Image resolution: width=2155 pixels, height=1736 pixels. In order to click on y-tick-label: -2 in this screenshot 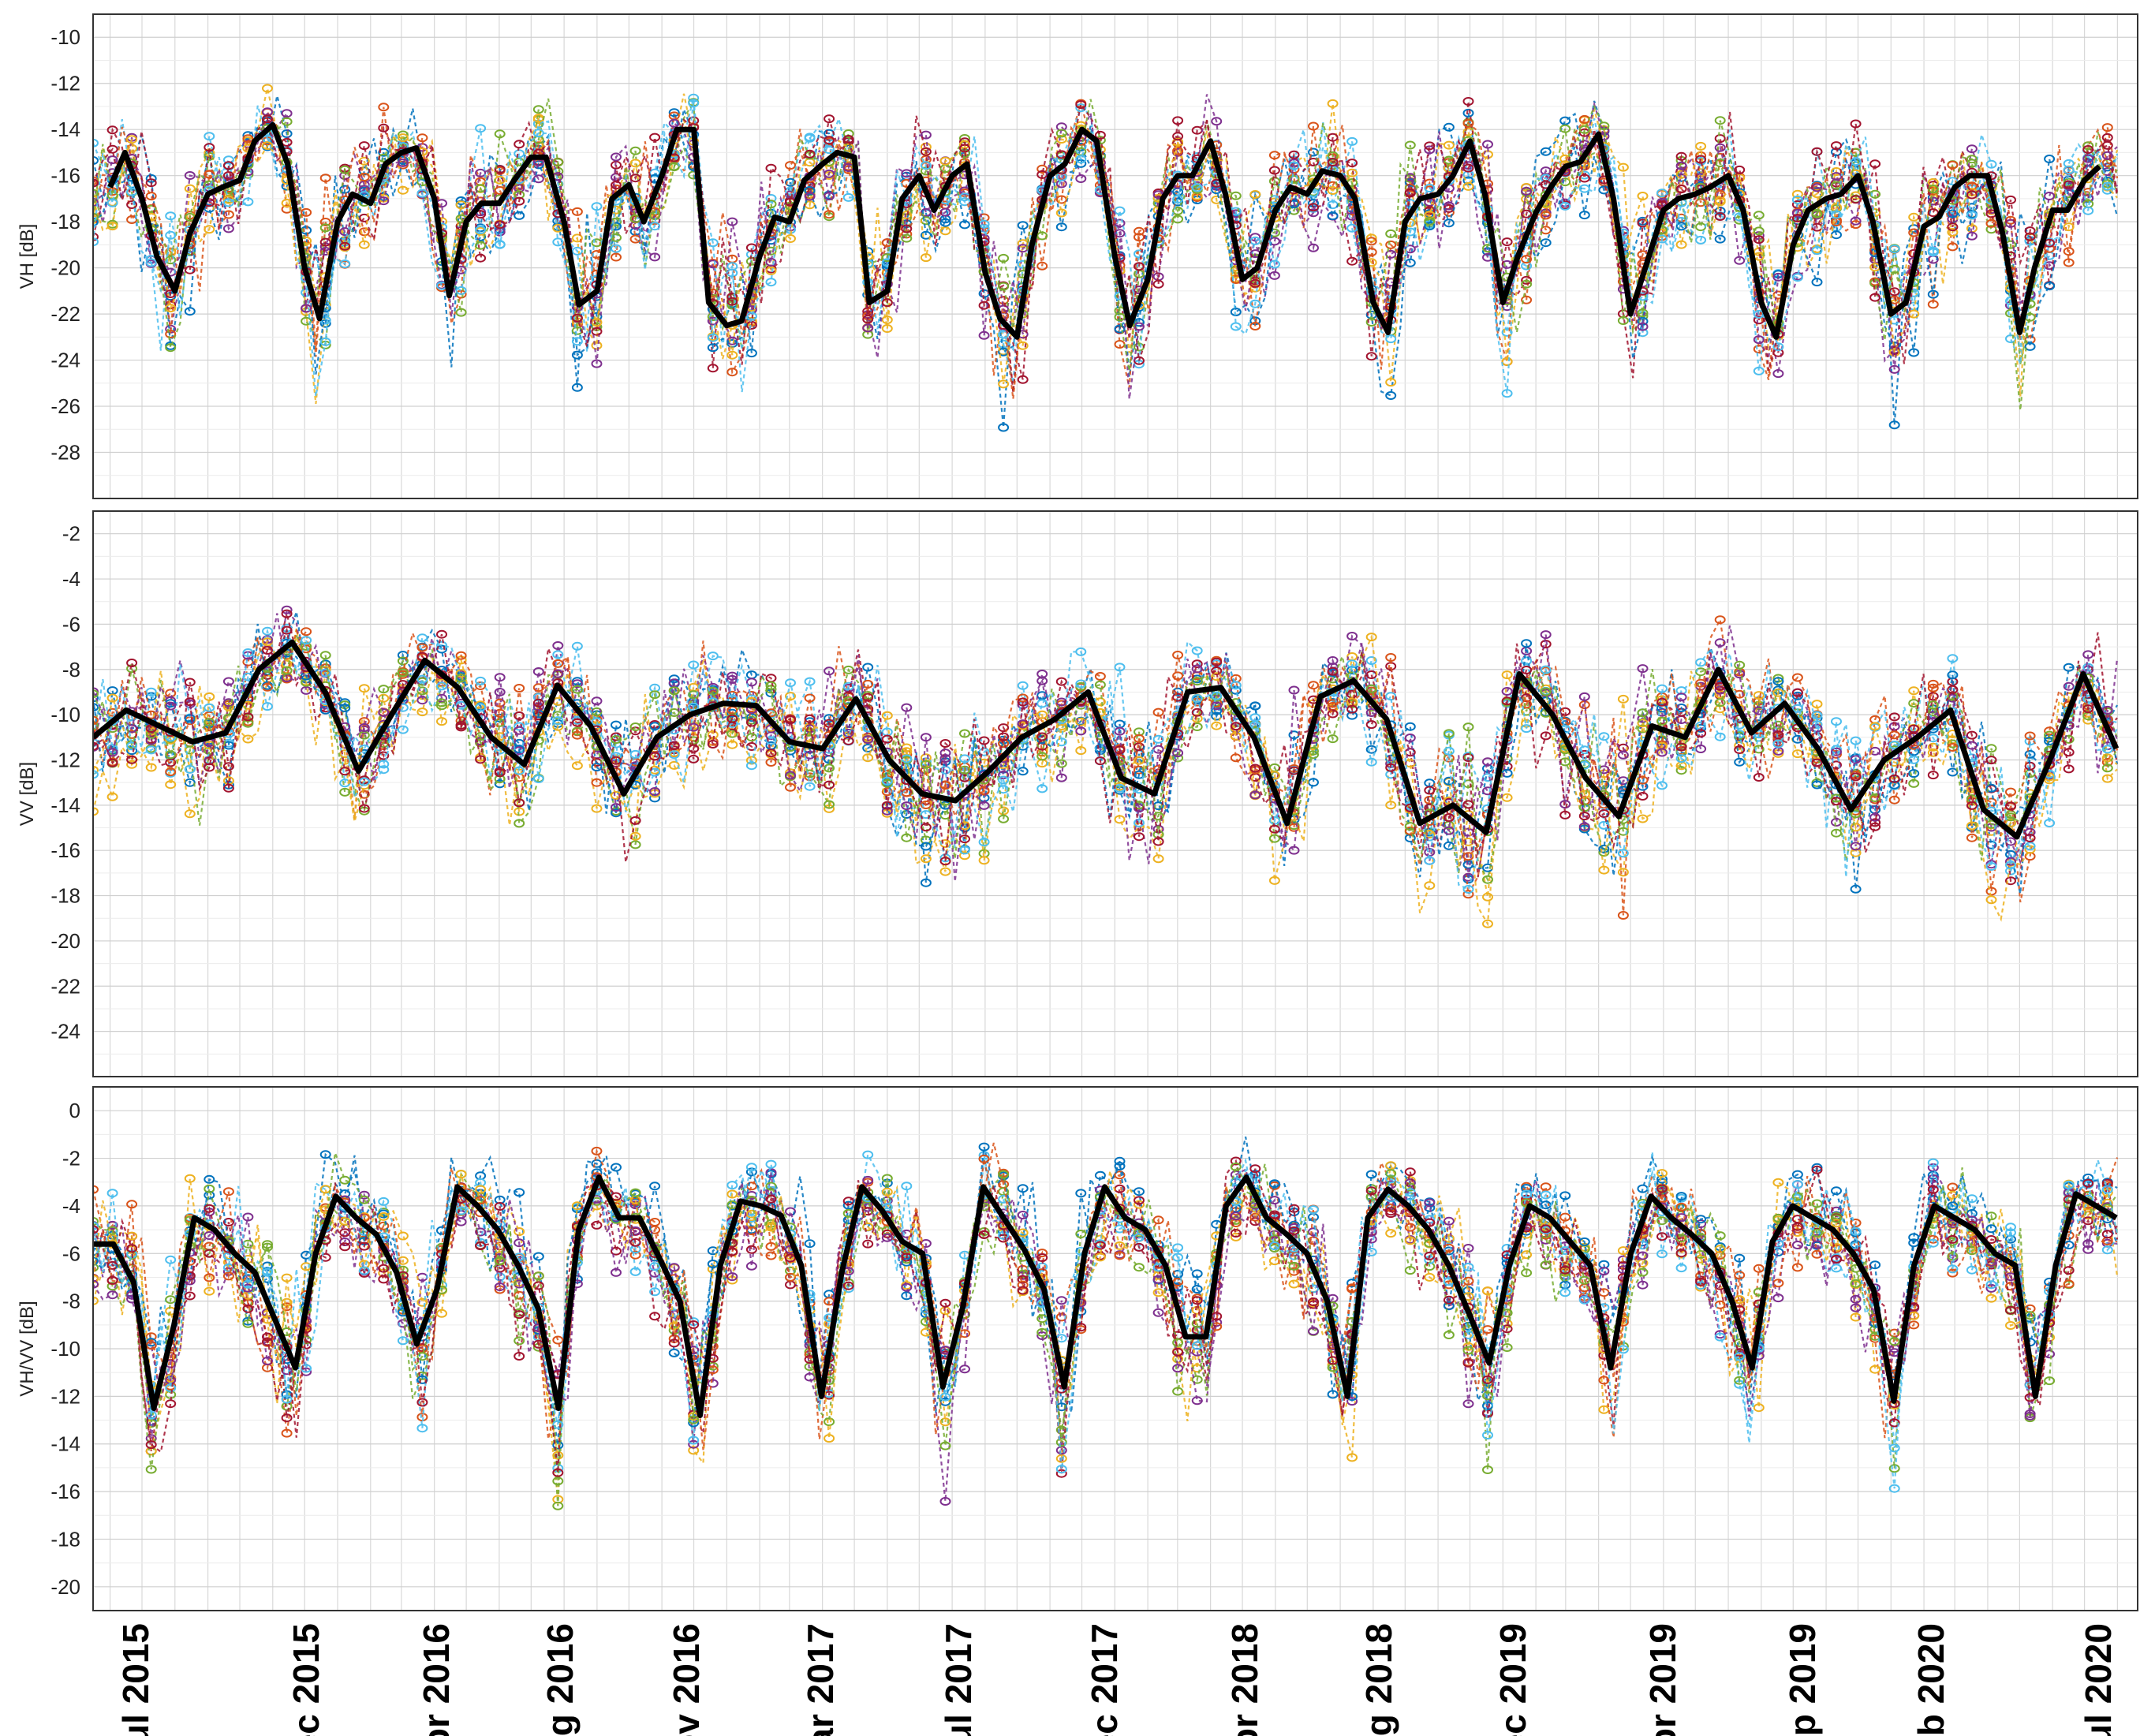, I will do `click(71, 1158)`.